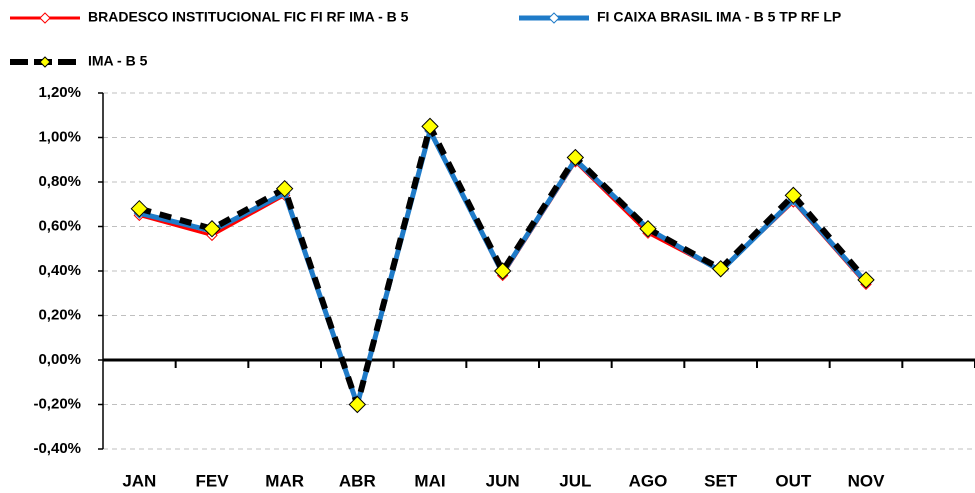  I want to click on y-tick-label: 0,40%, so click(59, 270).